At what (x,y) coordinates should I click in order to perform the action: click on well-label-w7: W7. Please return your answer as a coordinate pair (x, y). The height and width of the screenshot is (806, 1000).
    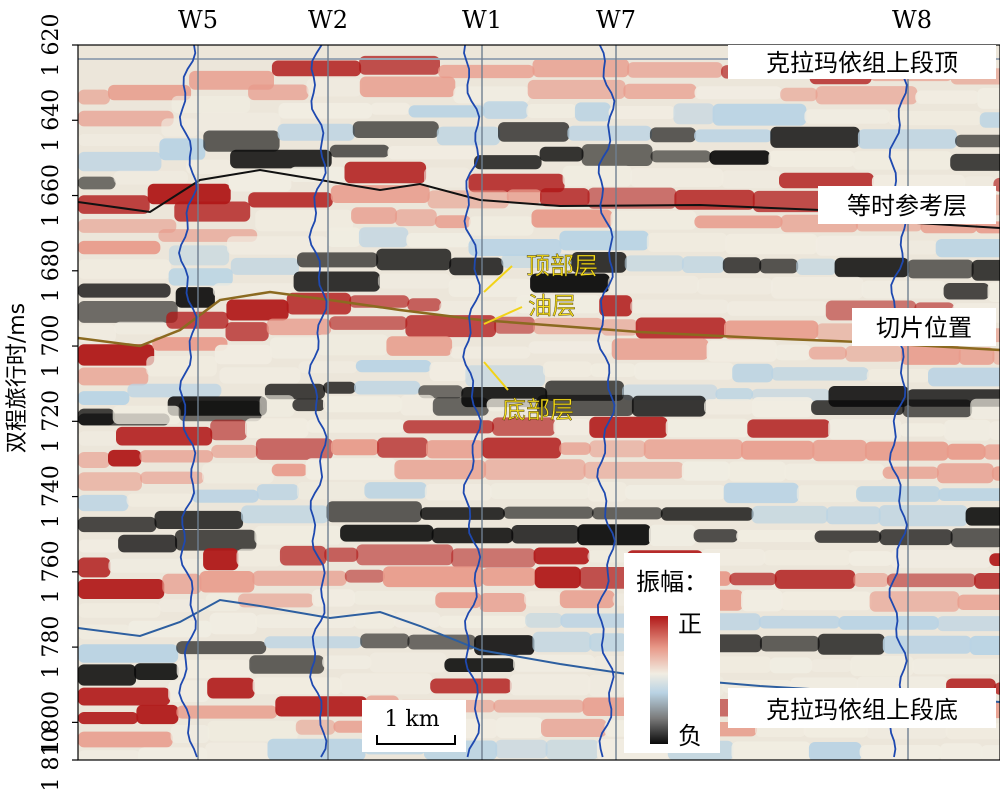
    Looking at the image, I should click on (616, 20).